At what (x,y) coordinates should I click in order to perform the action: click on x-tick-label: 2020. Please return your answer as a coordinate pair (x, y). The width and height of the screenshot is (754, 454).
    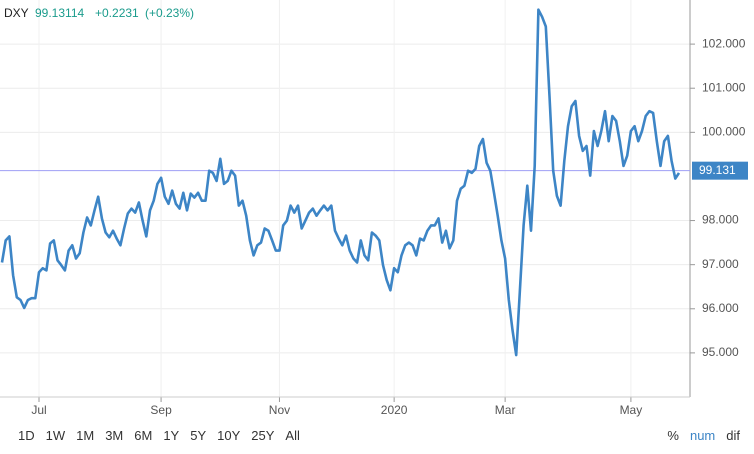
    Looking at the image, I should click on (394, 410).